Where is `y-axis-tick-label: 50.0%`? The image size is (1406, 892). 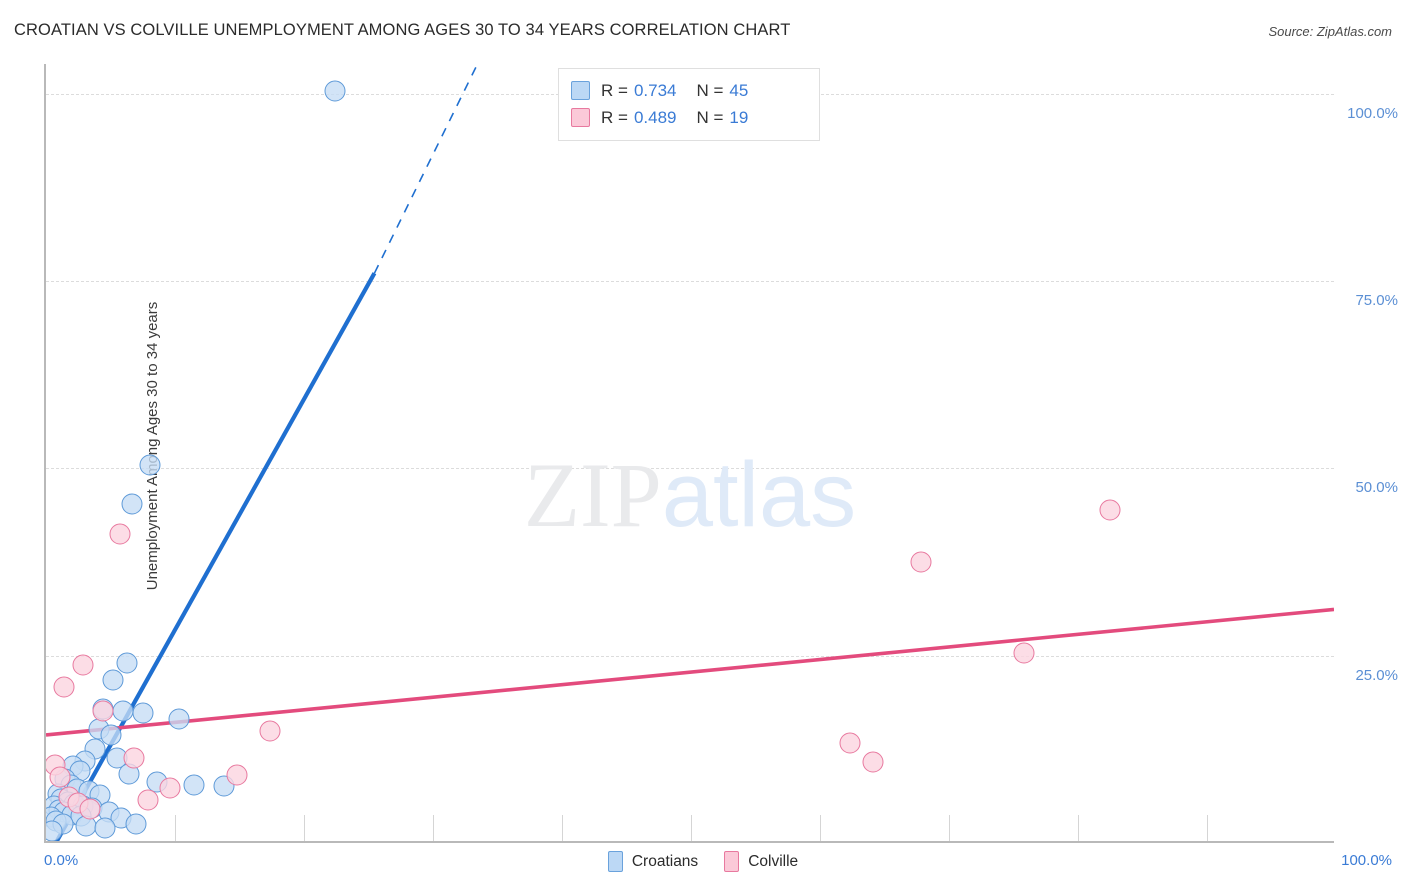 y-axis-tick-label: 50.0% is located at coordinates (1376, 488).